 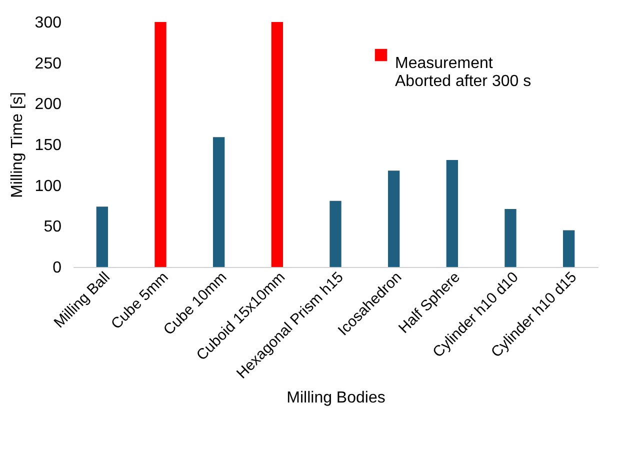 I want to click on y-tick-label: 300, so click(x=48, y=23).